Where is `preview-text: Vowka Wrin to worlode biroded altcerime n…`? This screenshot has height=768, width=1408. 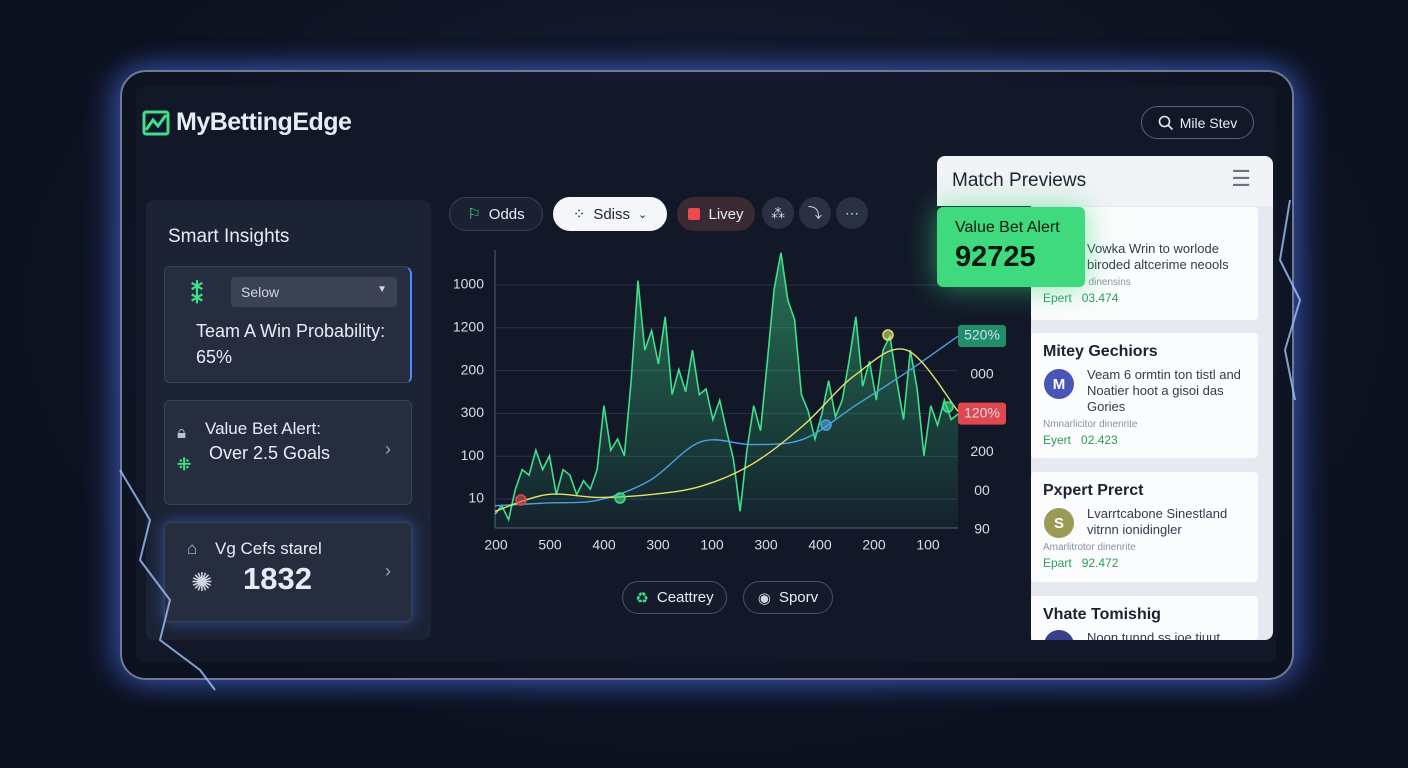
preview-text: Vowka Wrin to worlode biroded altcerime n… is located at coordinates (1166, 257).